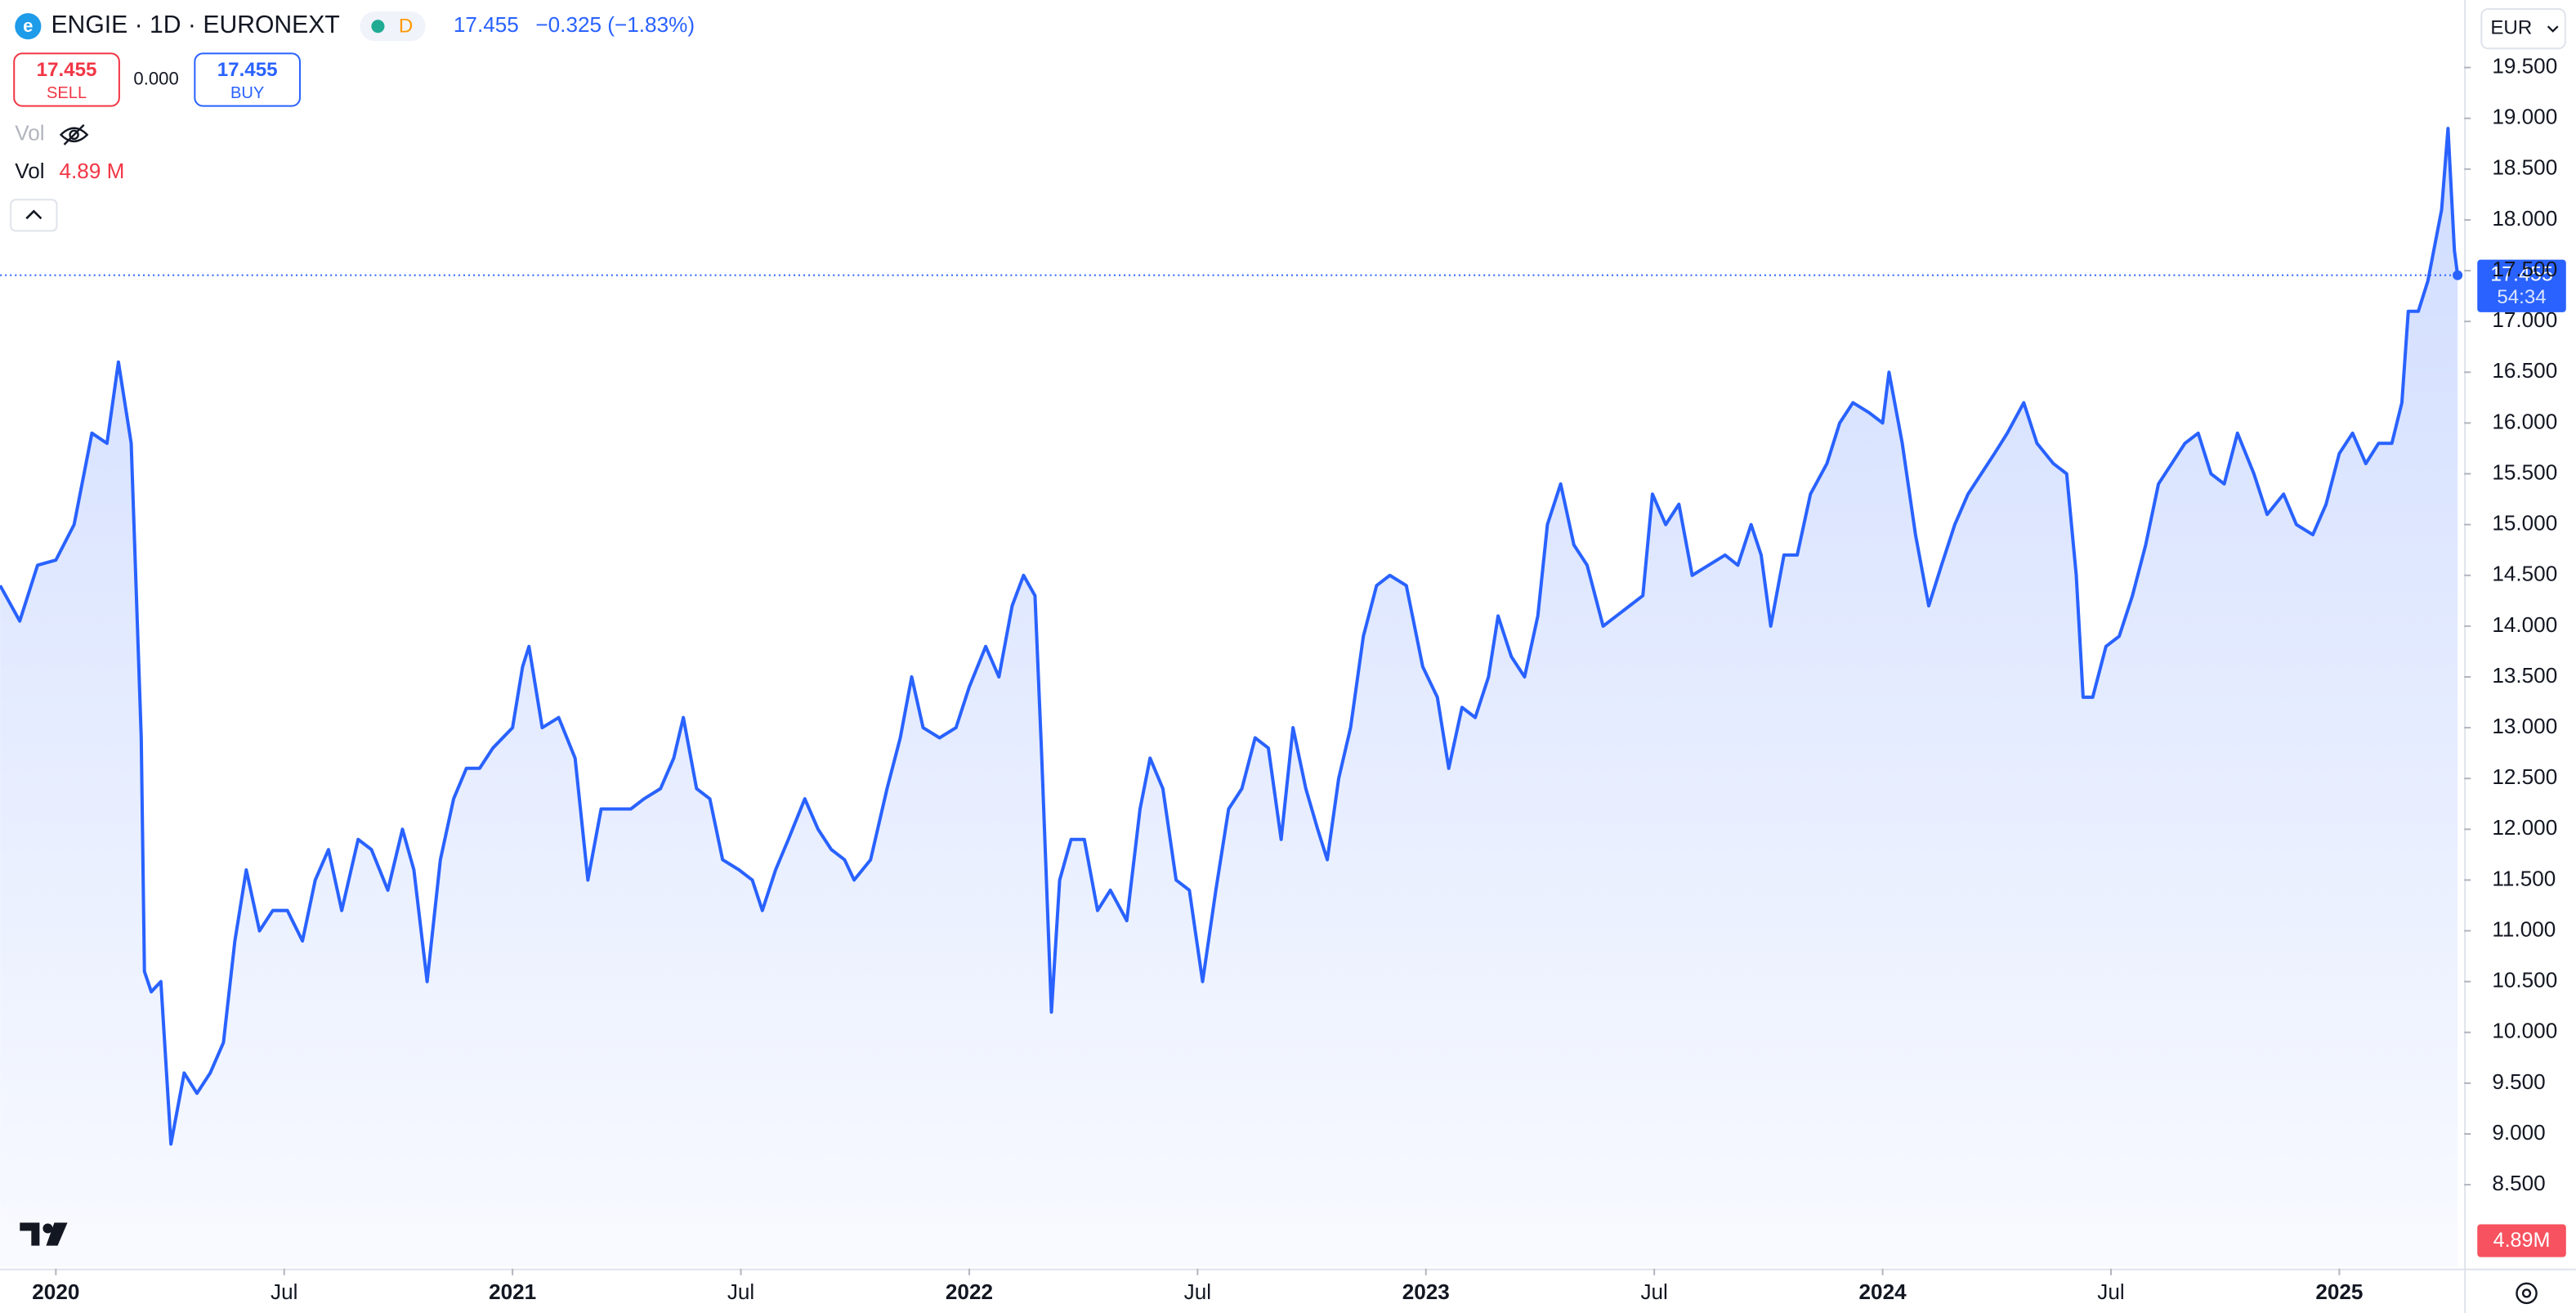  I want to click on bar-countdown: 54:34, so click(2521, 297).